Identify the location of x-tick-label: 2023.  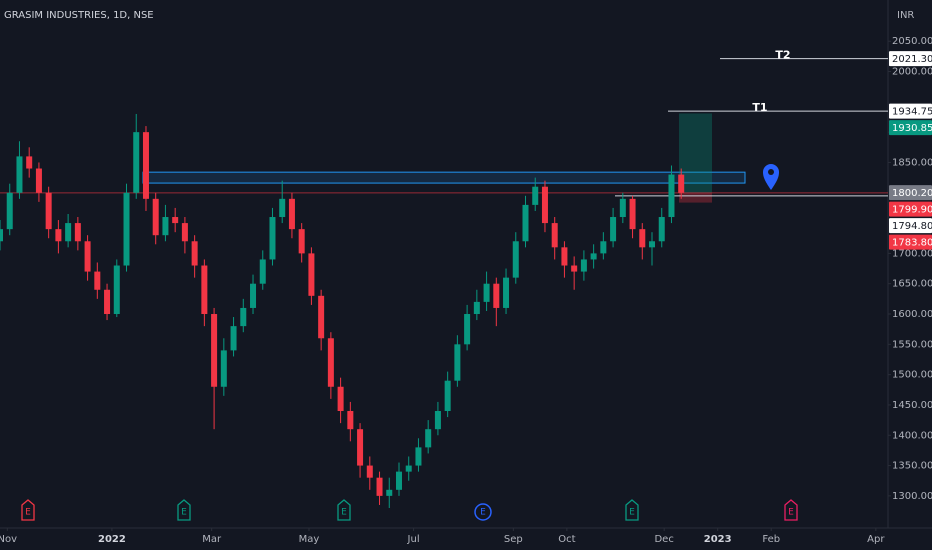
(718, 539).